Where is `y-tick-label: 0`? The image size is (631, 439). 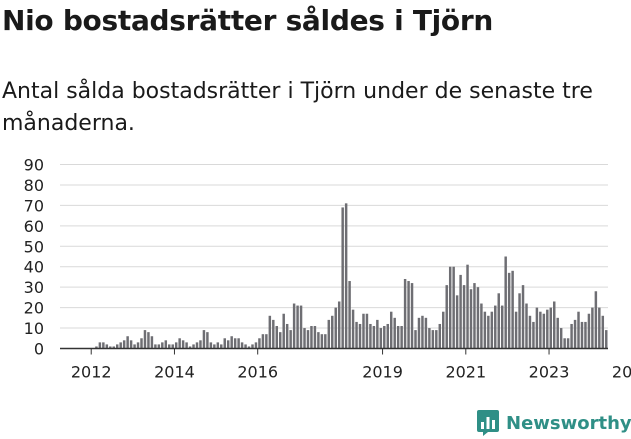
y-tick-label: 0 is located at coordinates (39, 349).